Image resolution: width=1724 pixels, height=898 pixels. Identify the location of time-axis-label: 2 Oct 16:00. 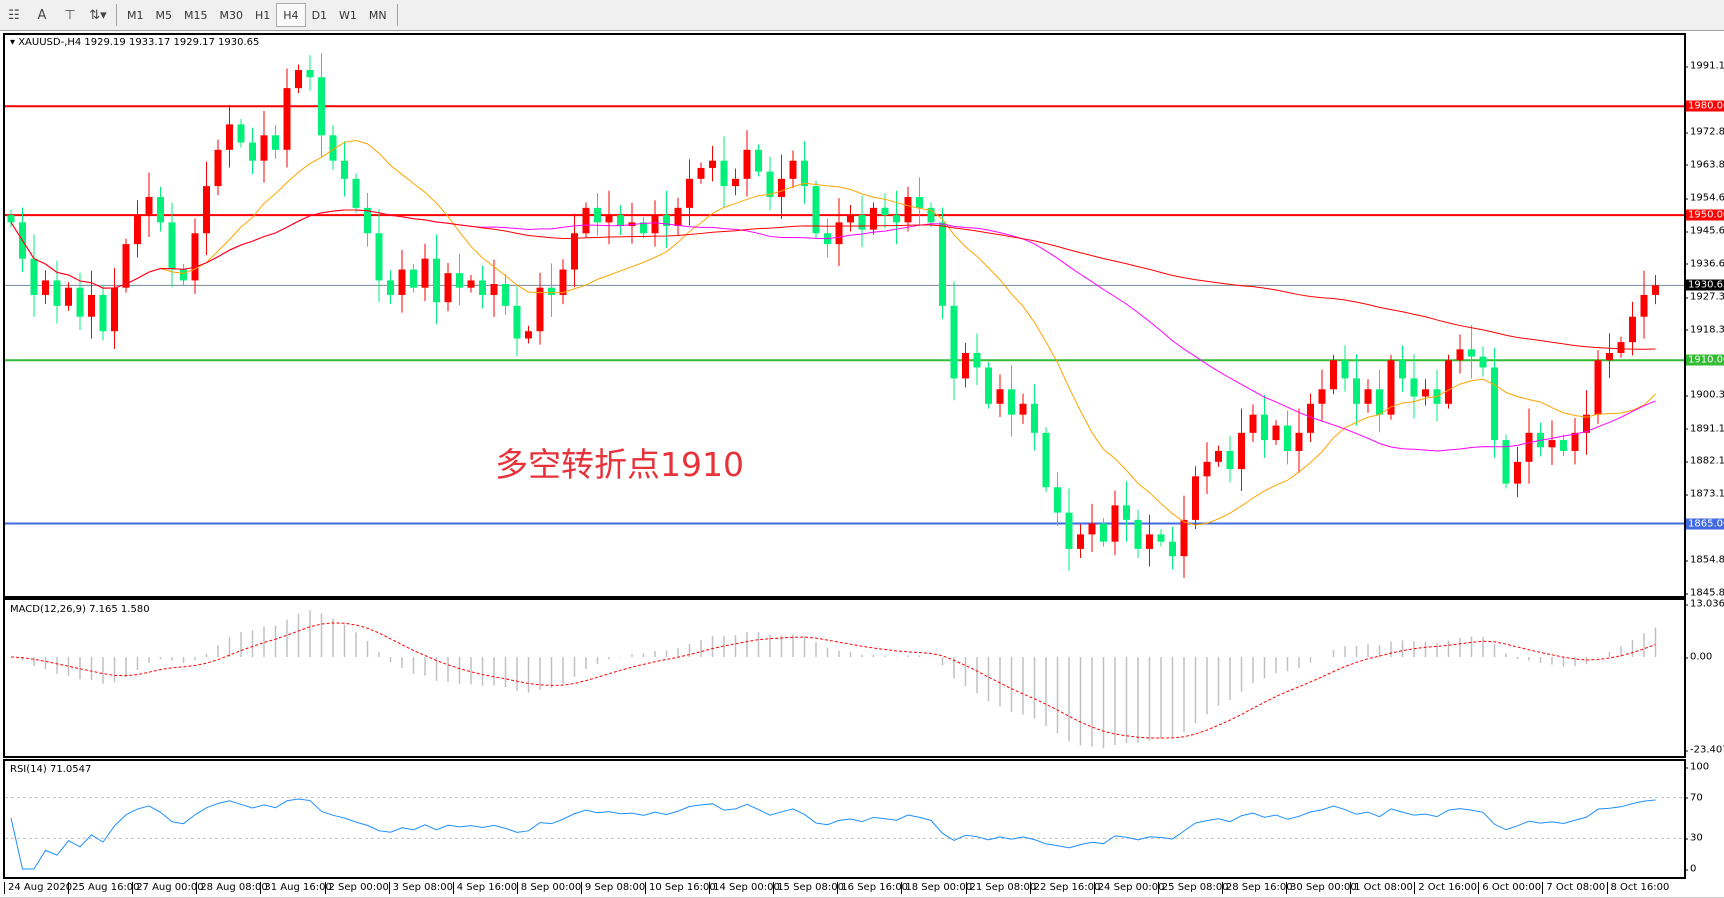
(1445, 888).